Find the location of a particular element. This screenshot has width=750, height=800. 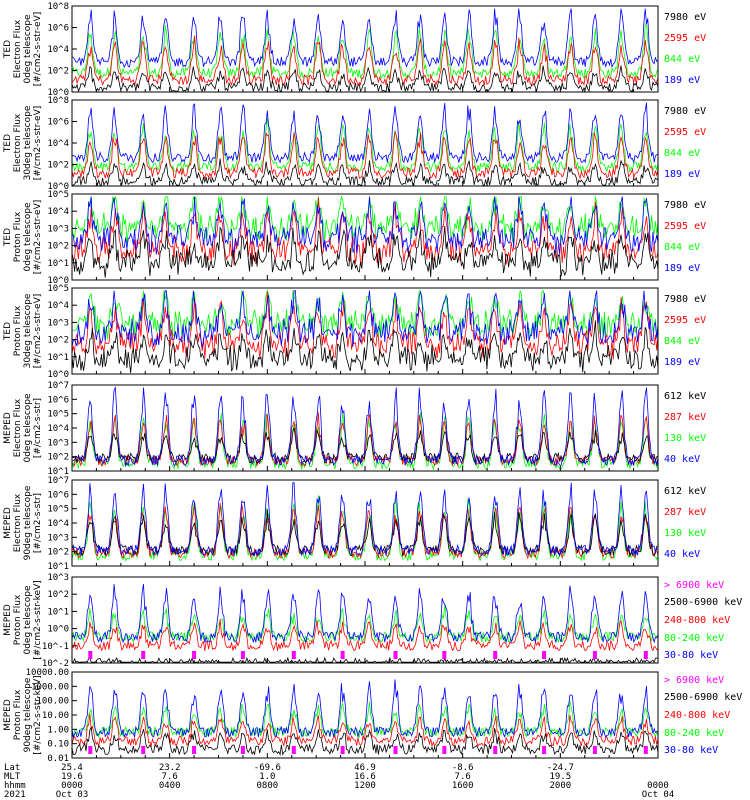

x-tick-label: 7.6 is located at coordinates (463, 777).